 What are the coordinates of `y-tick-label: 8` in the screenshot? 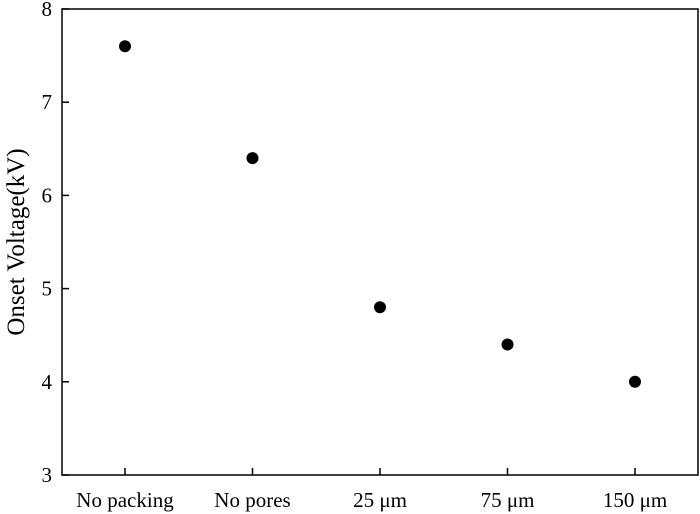 It's located at (47, 10).